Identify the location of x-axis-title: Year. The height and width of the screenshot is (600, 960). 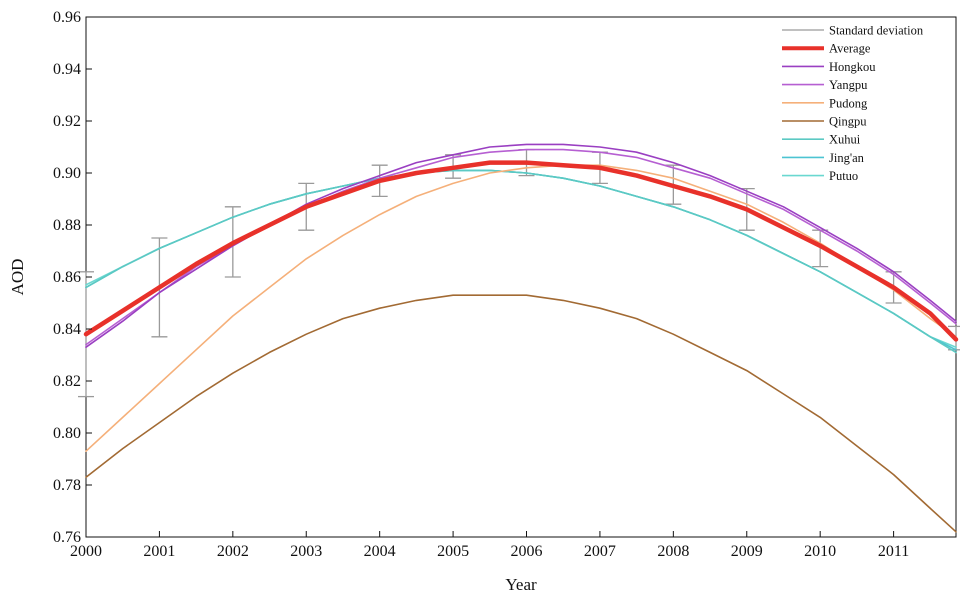
(521, 584).